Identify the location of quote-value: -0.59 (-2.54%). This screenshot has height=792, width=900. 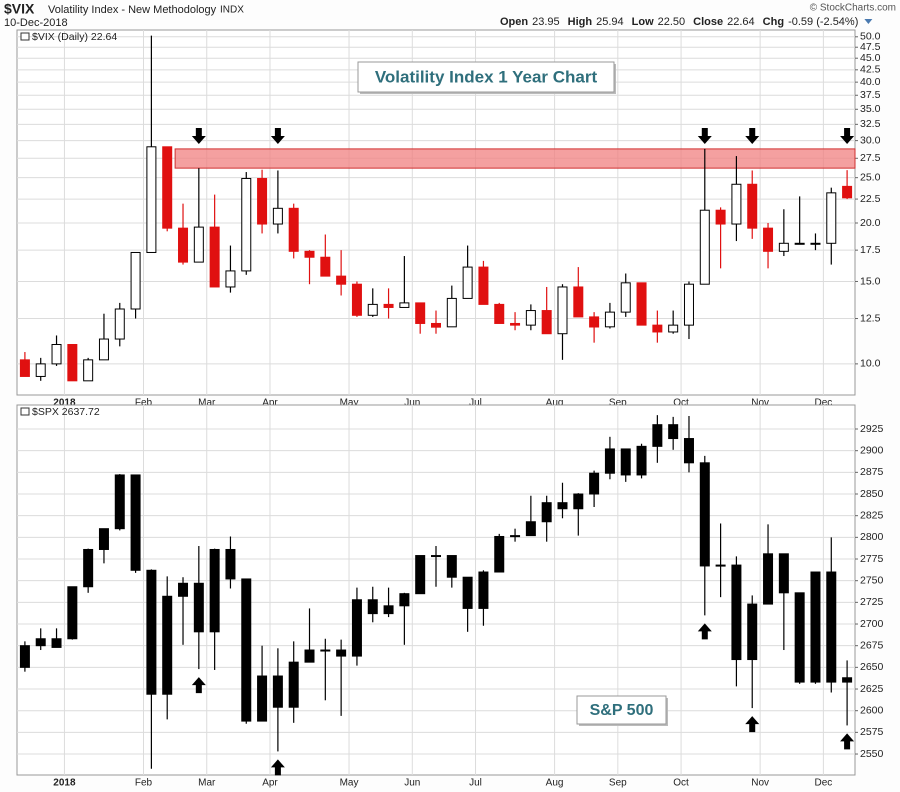
(823, 22).